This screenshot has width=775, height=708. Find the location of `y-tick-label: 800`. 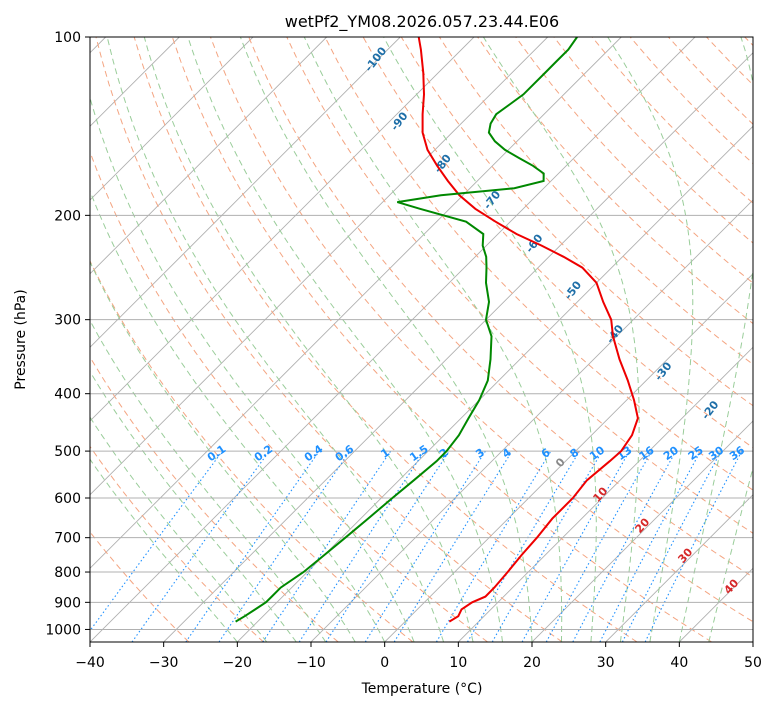

y-tick-label: 800 is located at coordinates (67, 573).